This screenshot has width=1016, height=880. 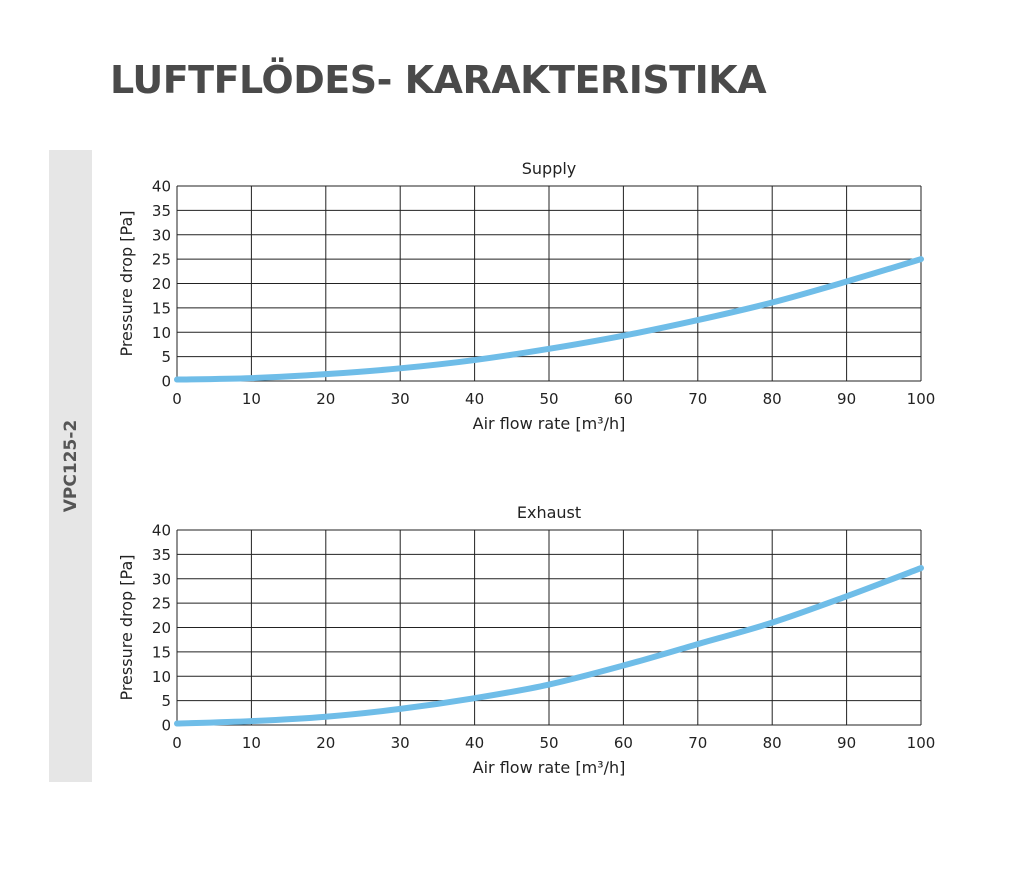 What do you see at coordinates (161, 187) in the screenshot?
I see `supply-y-tick-label: 40` at bounding box center [161, 187].